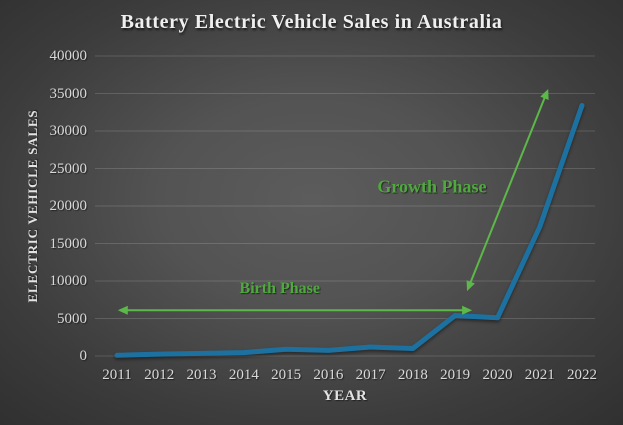 The image size is (623, 425). What do you see at coordinates (432, 186) in the screenshot?
I see `annotation-growth-phase: Growth Phase` at bounding box center [432, 186].